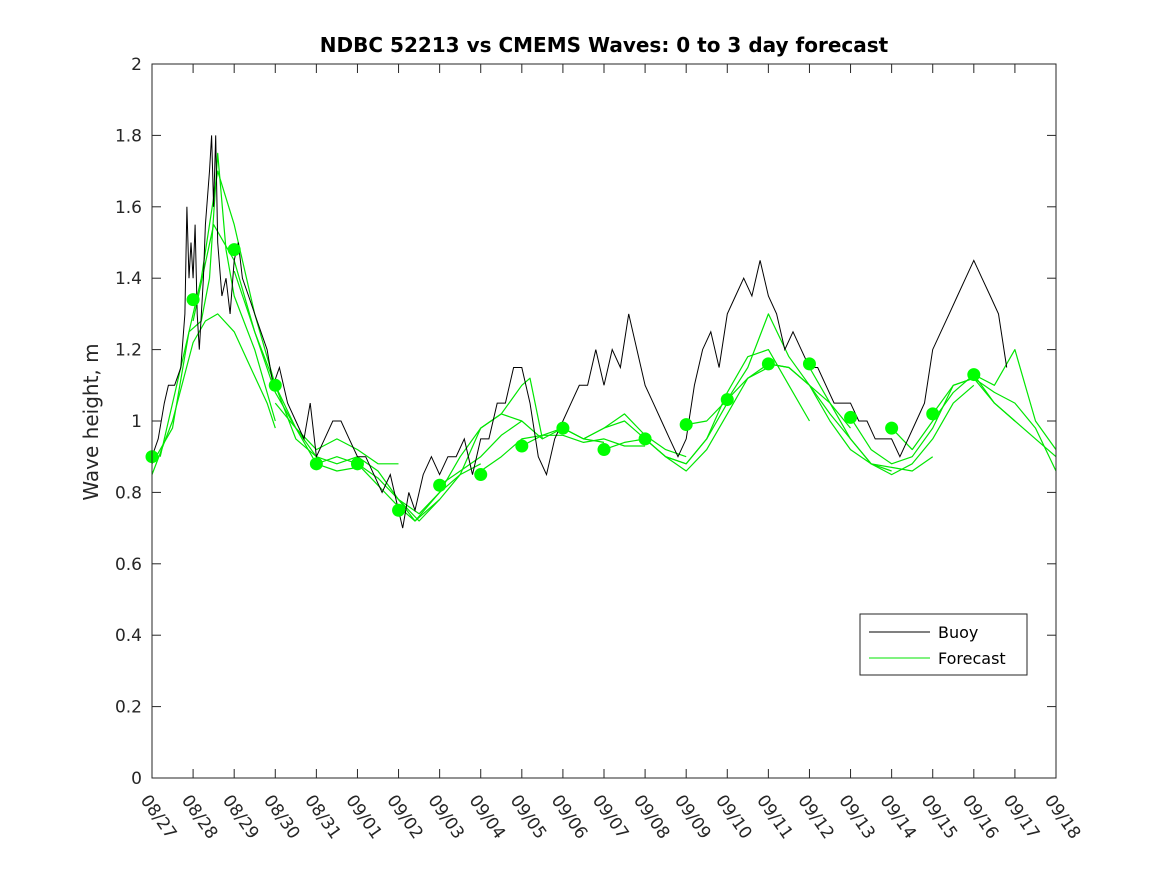  I want to click on y-tick-label: 1, so click(136, 422).